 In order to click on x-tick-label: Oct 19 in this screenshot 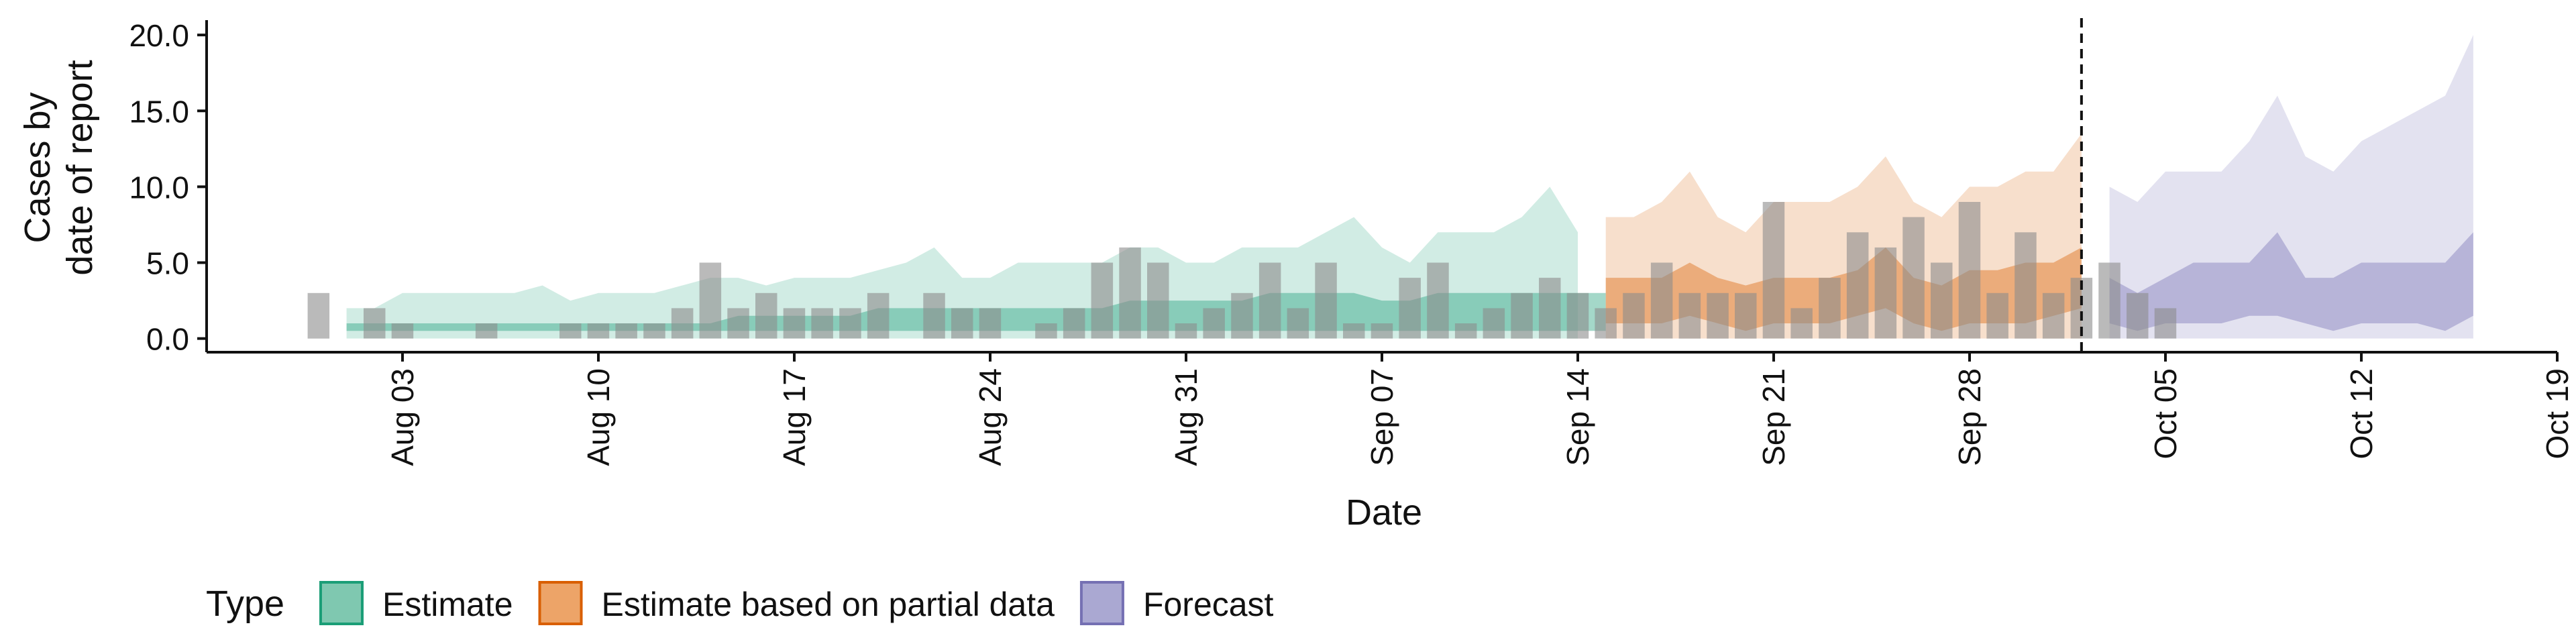, I will do `click(2557, 414)`.